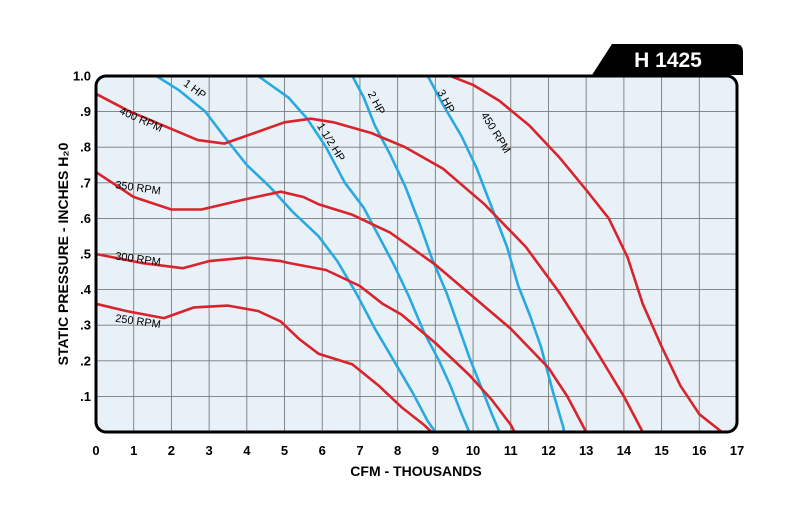 The height and width of the screenshot is (522, 800). Describe the element at coordinates (284, 450) in the screenshot. I see `x-tick-label: 5` at that location.